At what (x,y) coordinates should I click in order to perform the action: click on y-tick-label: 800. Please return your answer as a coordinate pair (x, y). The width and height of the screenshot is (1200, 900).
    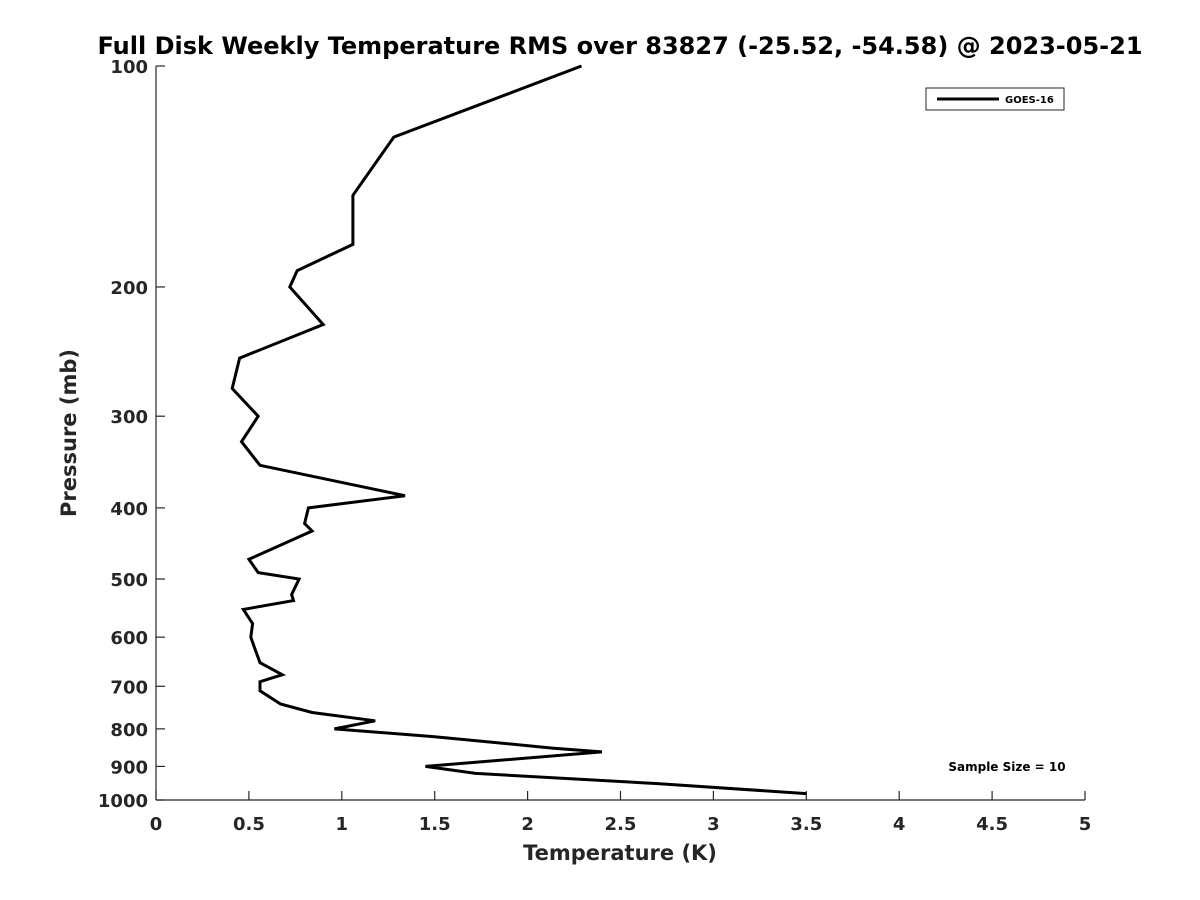
    Looking at the image, I should click on (129, 730).